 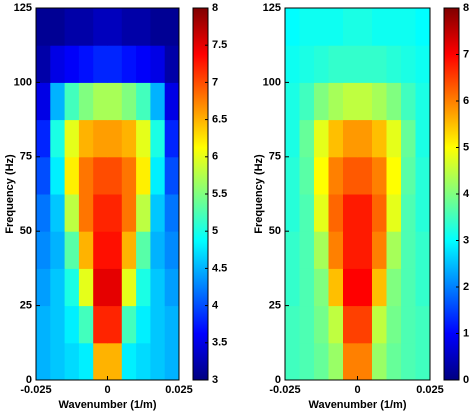 What do you see at coordinates (219, 268) in the screenshot?
I see `colorbar-tick-label: 4.5` at bounding box center [219, 268].